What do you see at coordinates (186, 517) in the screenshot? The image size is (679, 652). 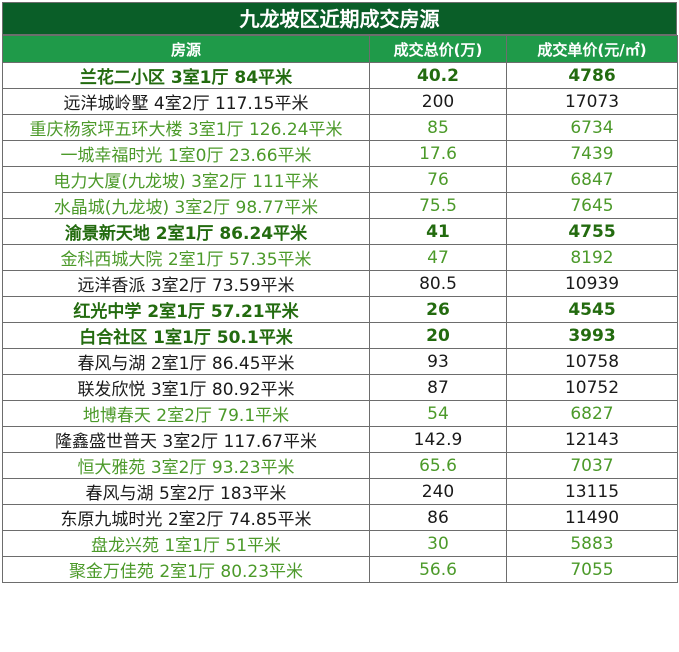 I see `listing-name: 东原九城时光 2室2厅 74.85平米` at bounding box center [186, 517].